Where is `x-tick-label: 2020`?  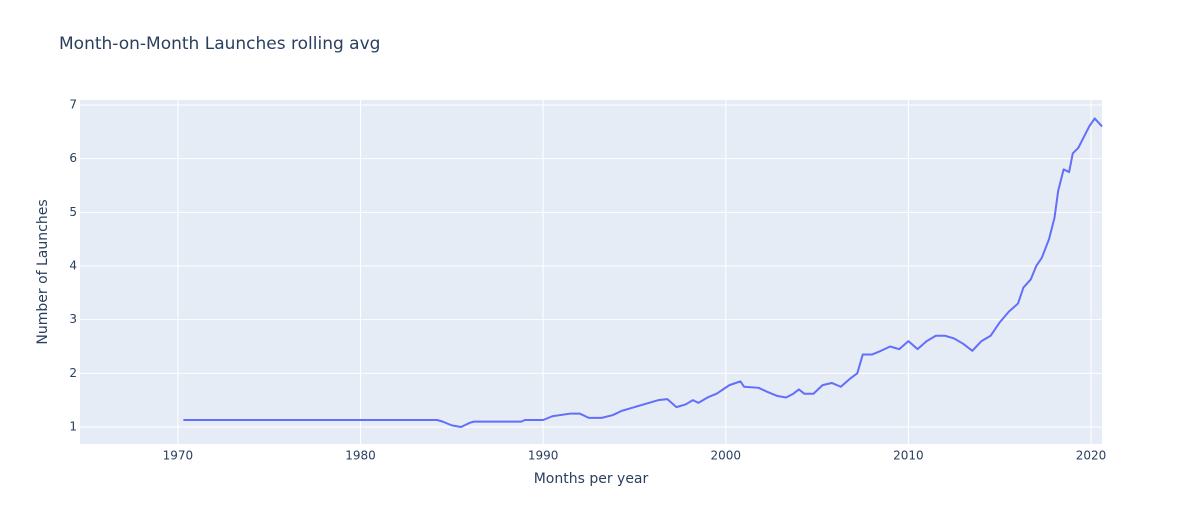 x-tick-label: 2020 is located at coordinates (1091, 456).